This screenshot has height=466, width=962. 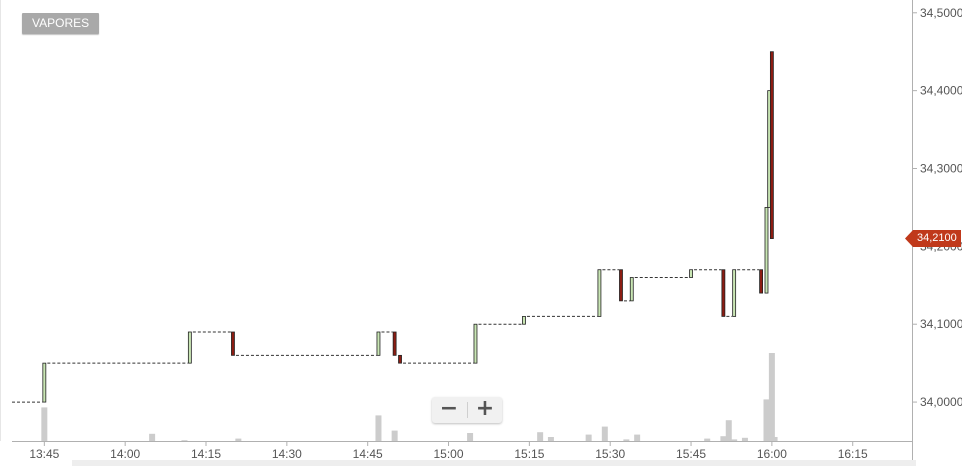 I want to click on last-price-tag: 34,2100, so click(x=933, y=239).